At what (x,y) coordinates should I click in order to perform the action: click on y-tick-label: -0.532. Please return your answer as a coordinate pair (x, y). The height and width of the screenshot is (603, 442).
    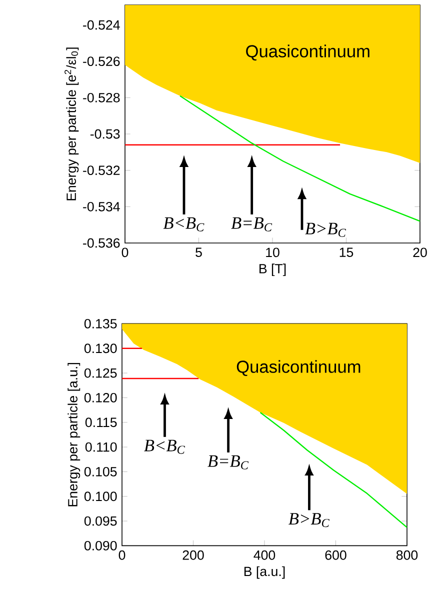
    Looking at the image, I should click on (101, 171).